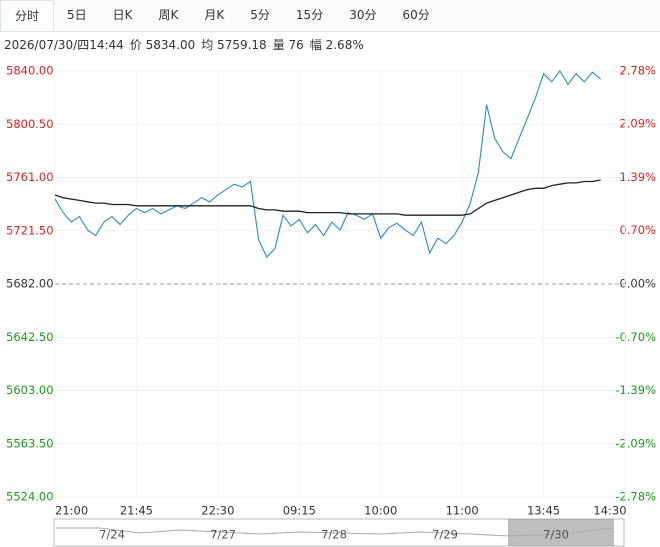  What do you see at coordinates (112, 535) in the screenshot?
I see `navigator-label: 7/24` at bounding box center [112, 535].